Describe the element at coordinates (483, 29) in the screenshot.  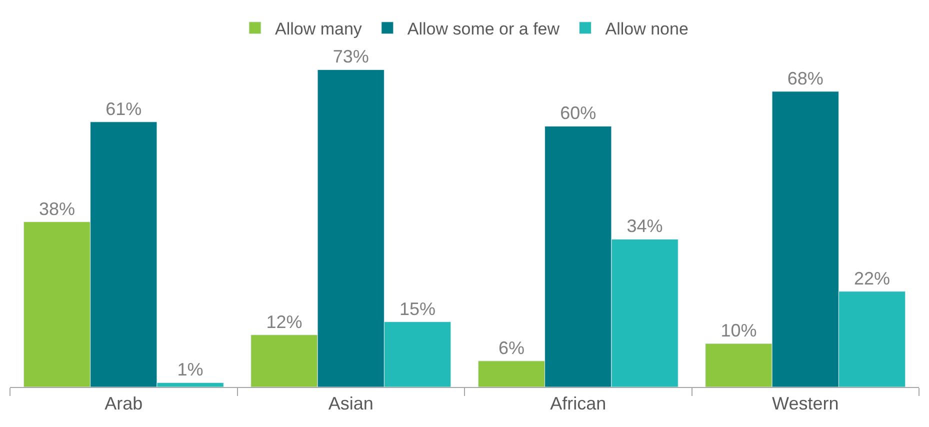
I see `legend-label: Allow some or a few` at that location.